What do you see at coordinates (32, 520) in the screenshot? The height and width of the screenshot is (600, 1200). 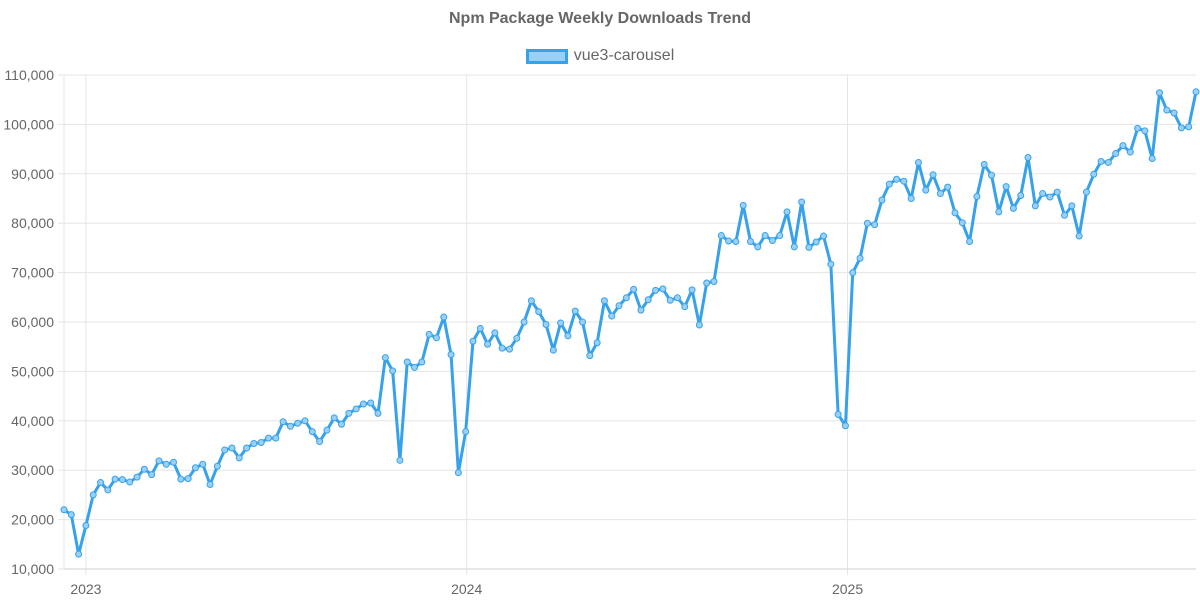 I see `y-tick-label: 20,000` at bounding box center [32, 520].